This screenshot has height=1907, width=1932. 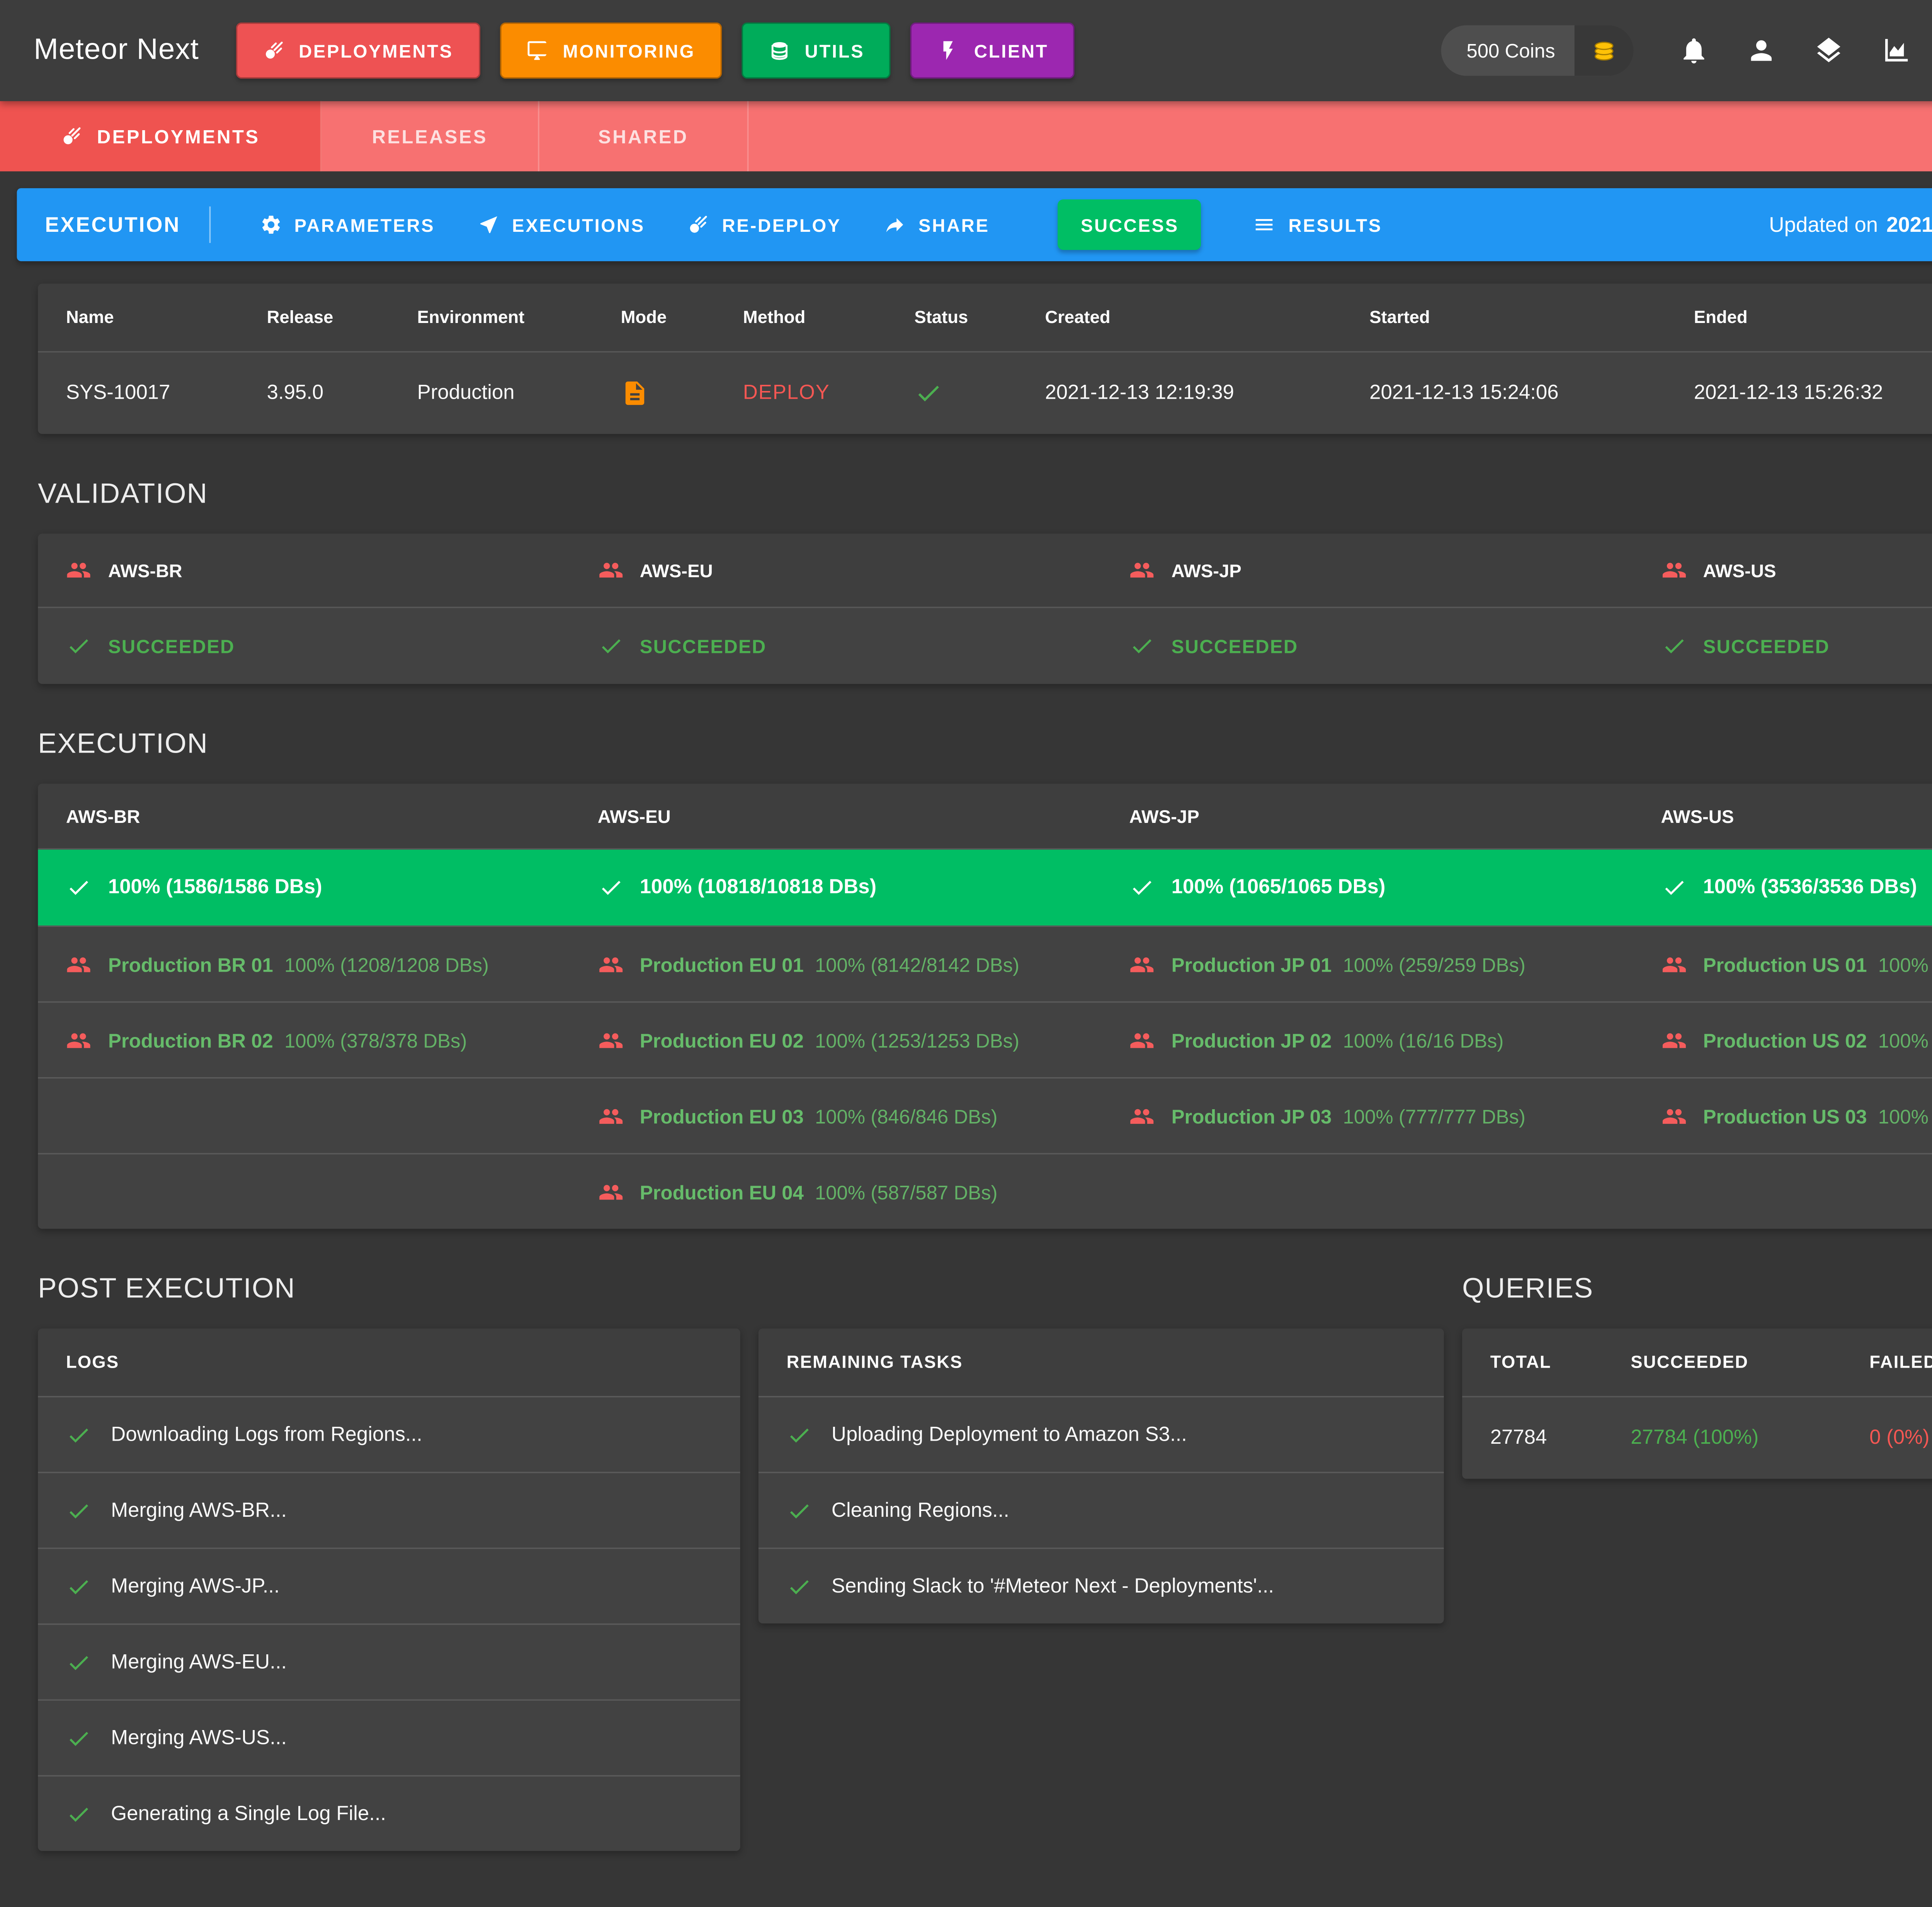 I want to click on col-header-failed: FAILED, so click(x=1900, y=1362).